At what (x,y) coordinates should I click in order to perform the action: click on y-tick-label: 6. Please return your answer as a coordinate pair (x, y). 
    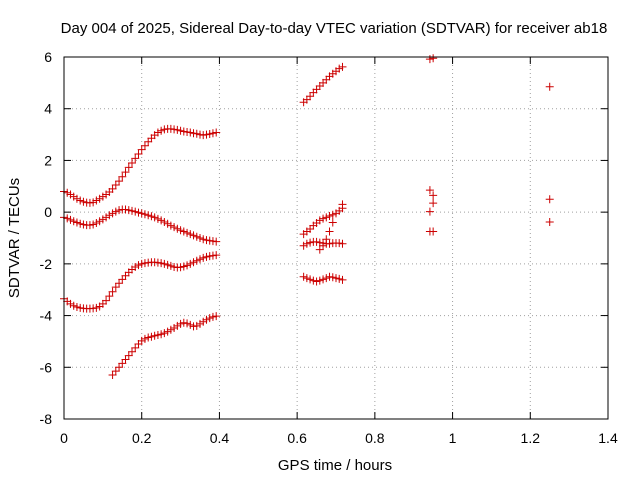
    Looking at the image, I should click on (48, 57).